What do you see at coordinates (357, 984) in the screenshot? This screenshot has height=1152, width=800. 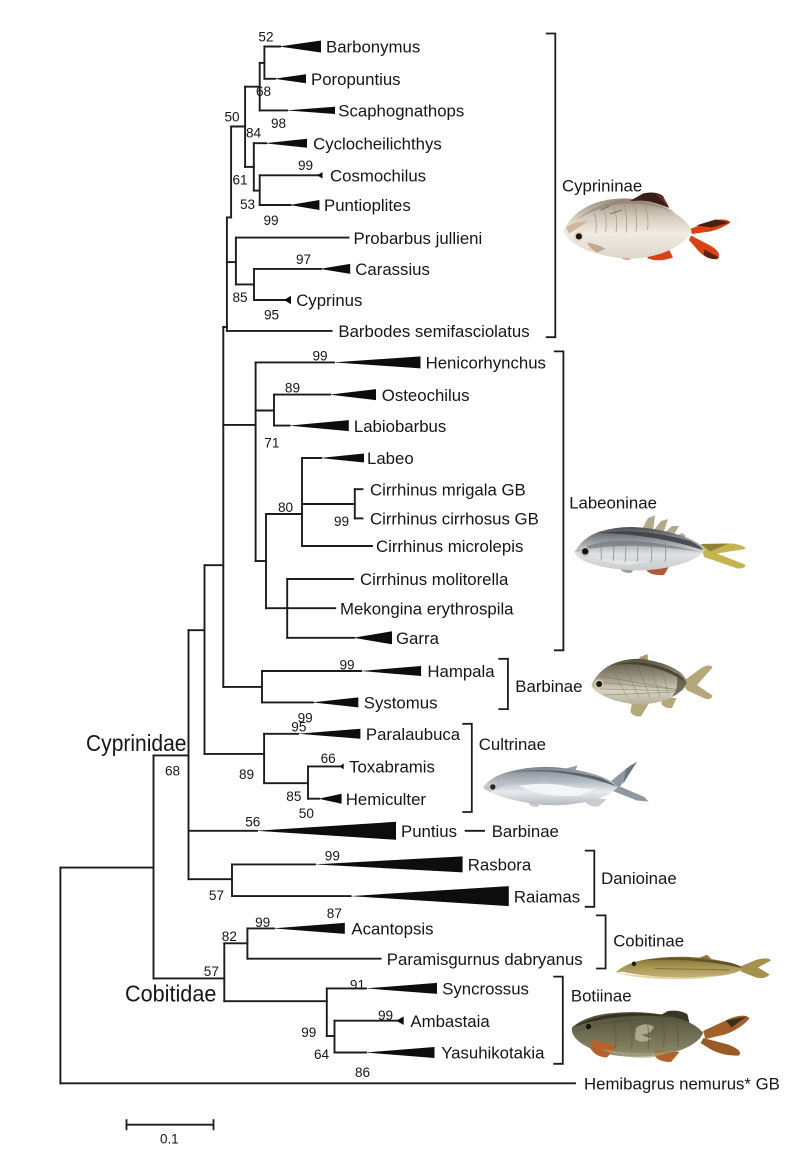 I see `svg-text: 91` at bounding box center [357, 984].